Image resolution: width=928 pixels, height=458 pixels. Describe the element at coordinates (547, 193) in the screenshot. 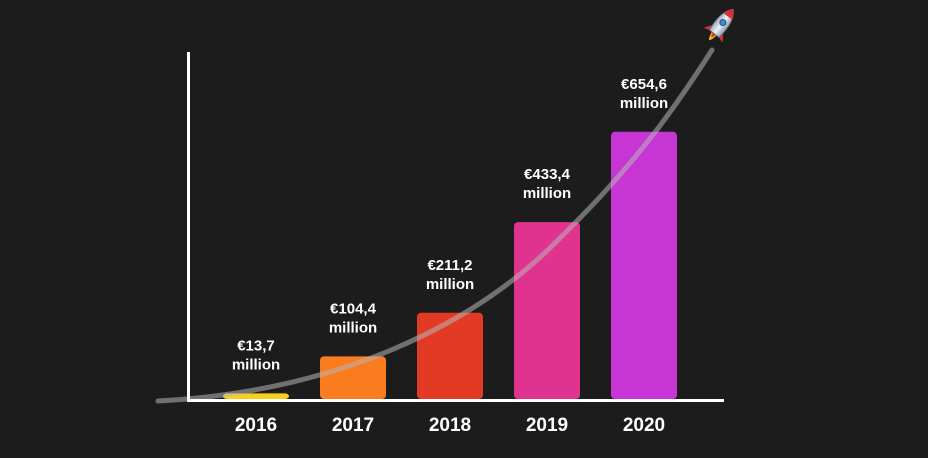

I see `value-label-2019-unit: million` at that location.